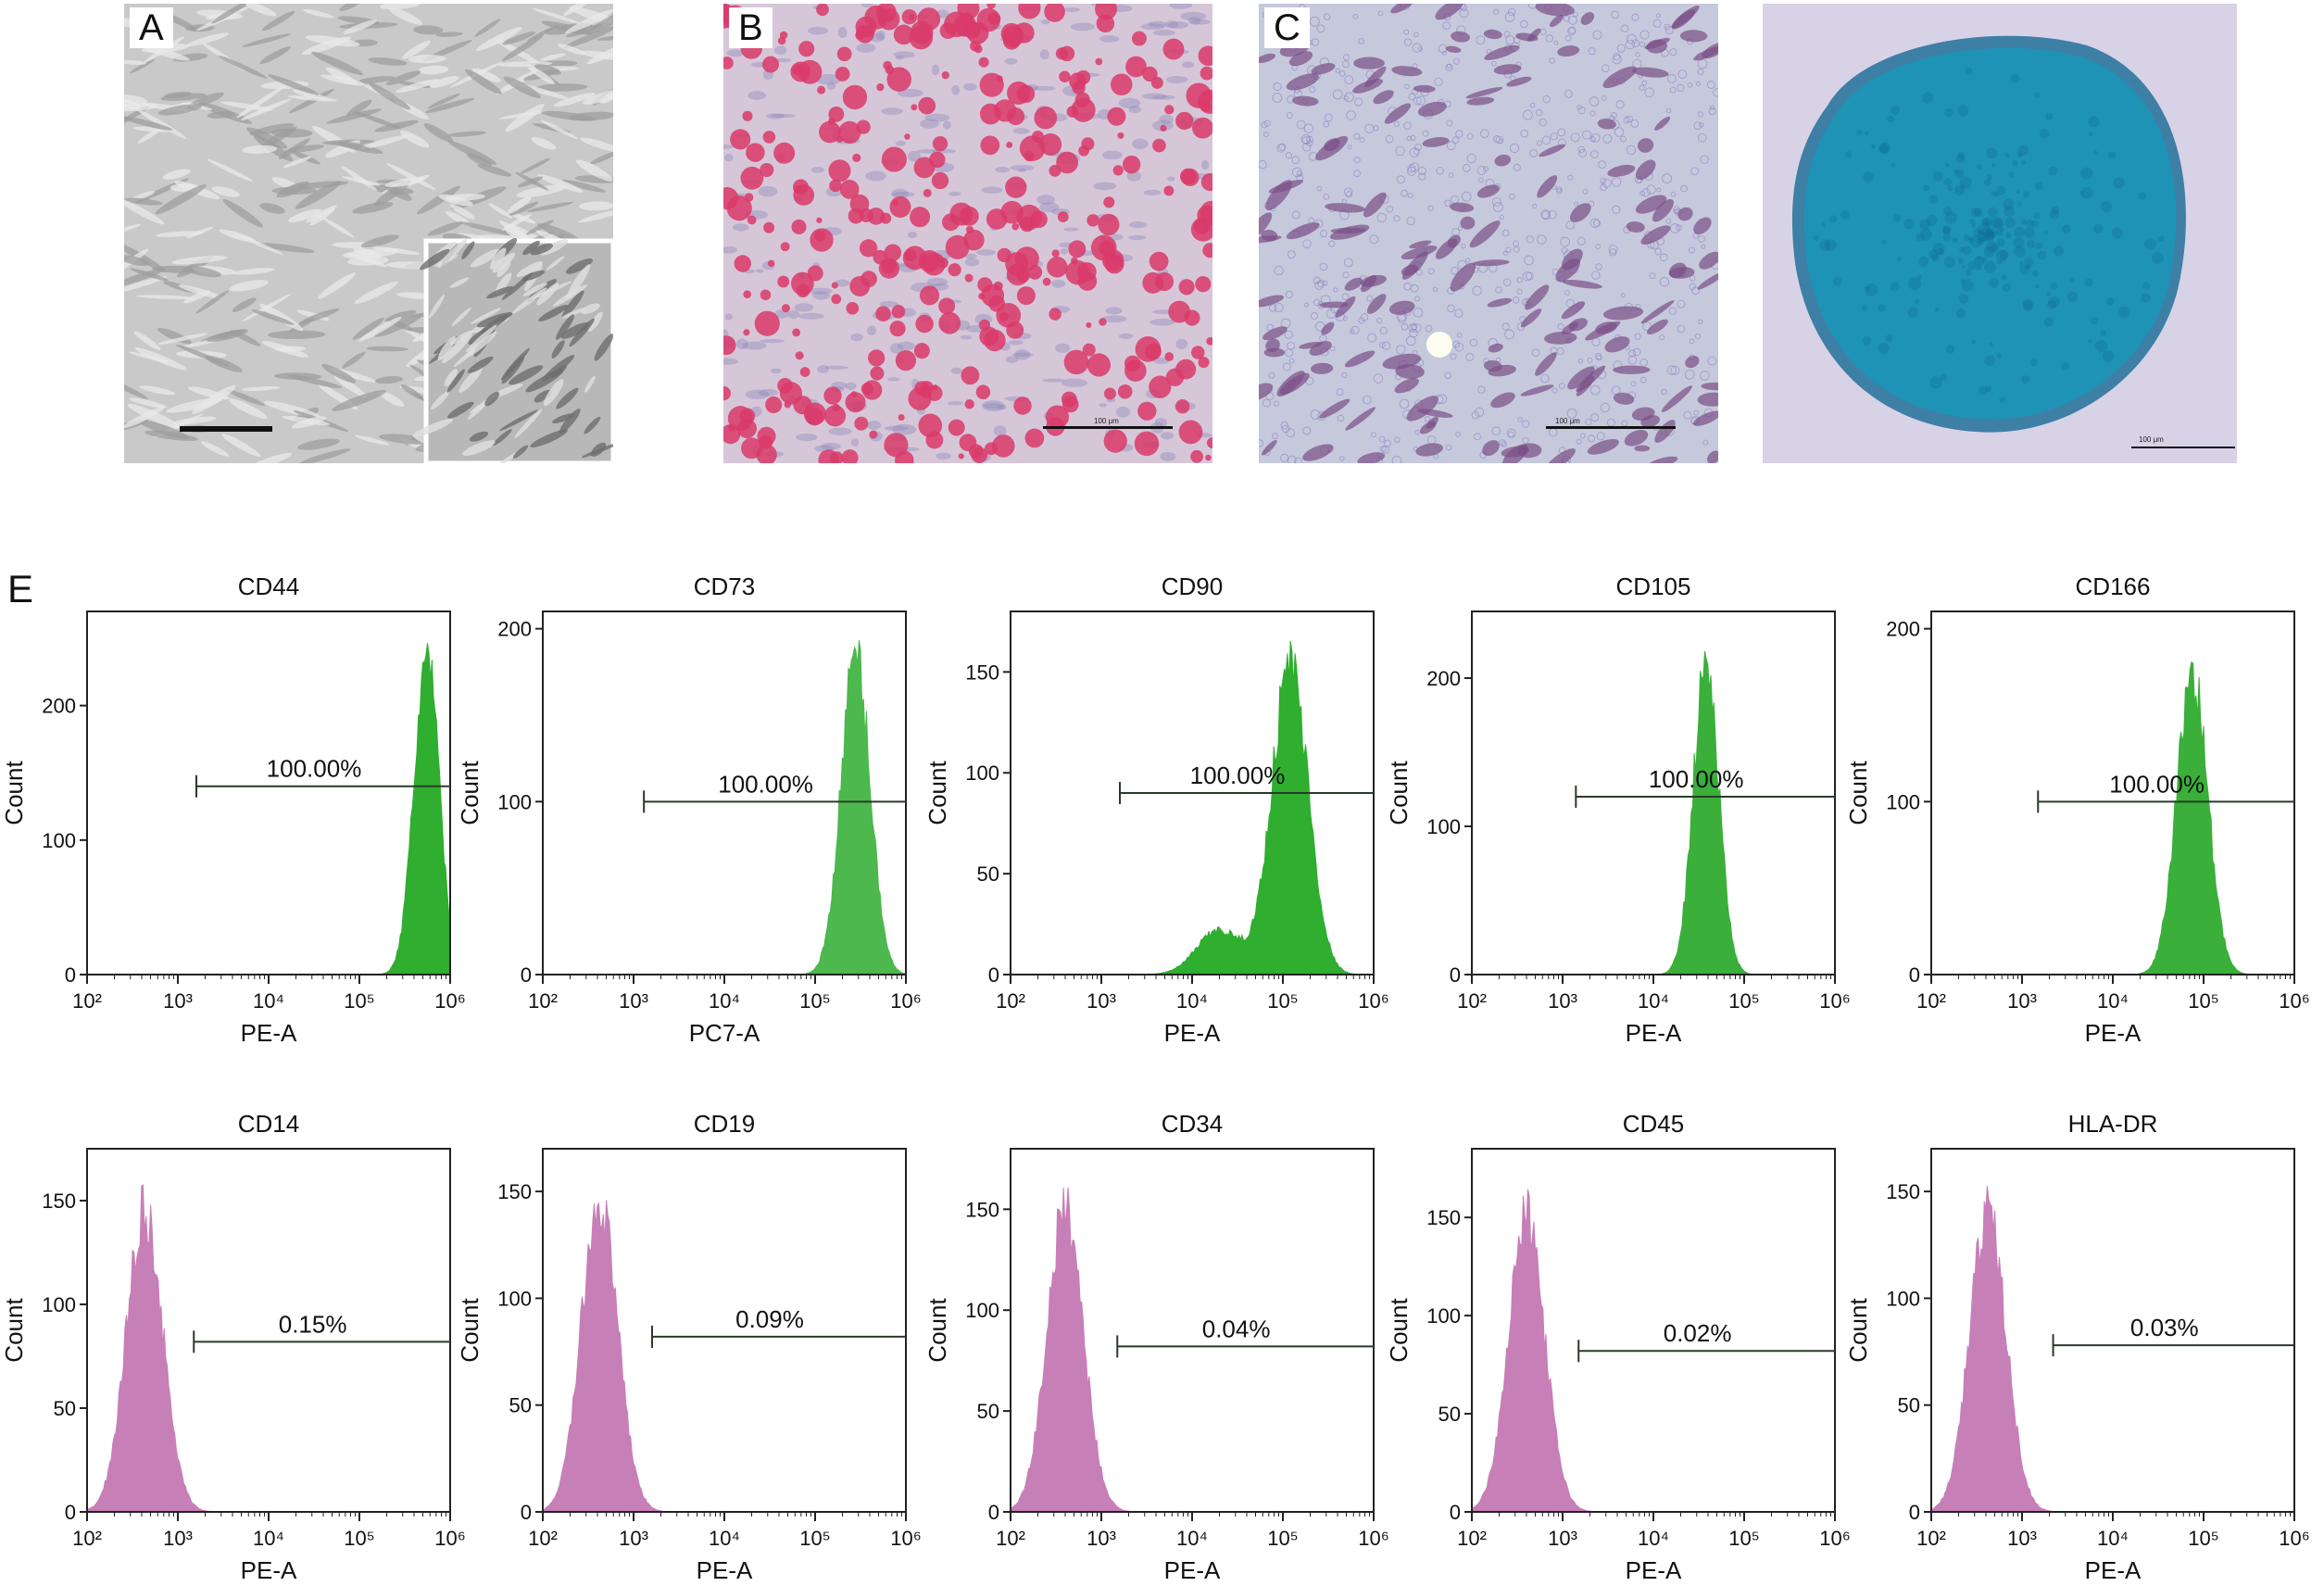 This screenshot has height=1586, width=2324. What do you see at coordinates (1192, 1001) in the screenshot?
I see `x-tick-label: 10⁴` at bounding box center [1192, 1001].